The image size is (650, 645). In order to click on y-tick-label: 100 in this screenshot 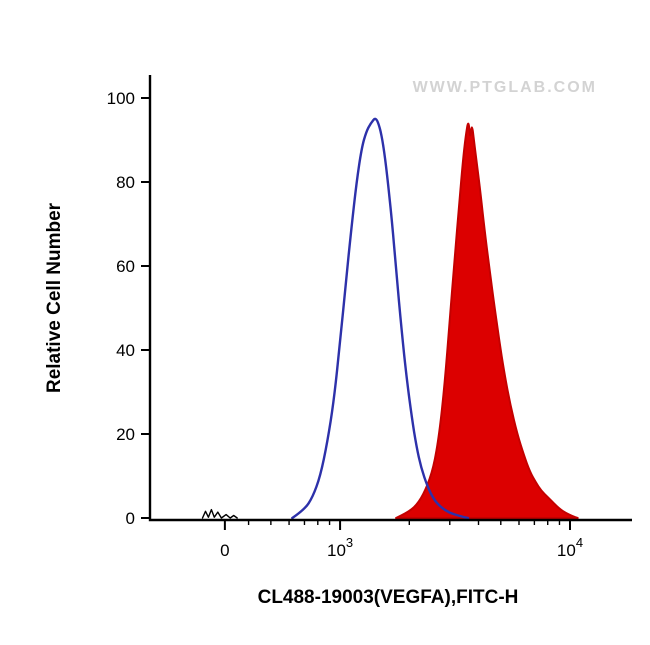, I will do `click(121, 98)`.